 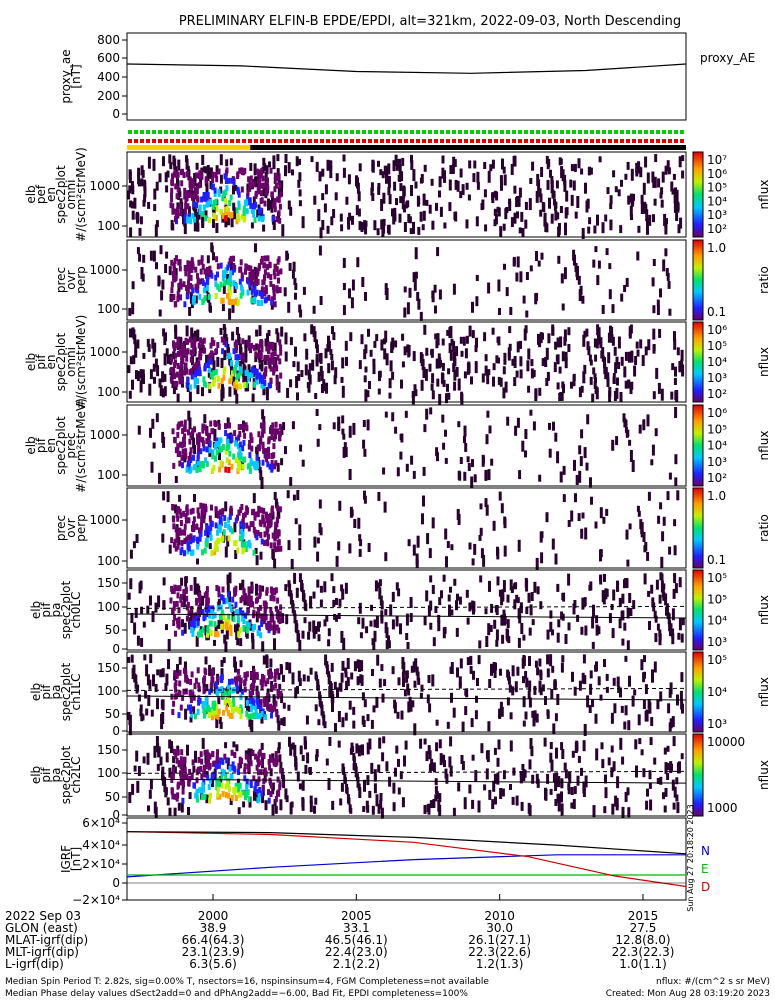 I want to click on xaxis-row-value: 2000, so click(x=213, y=916).